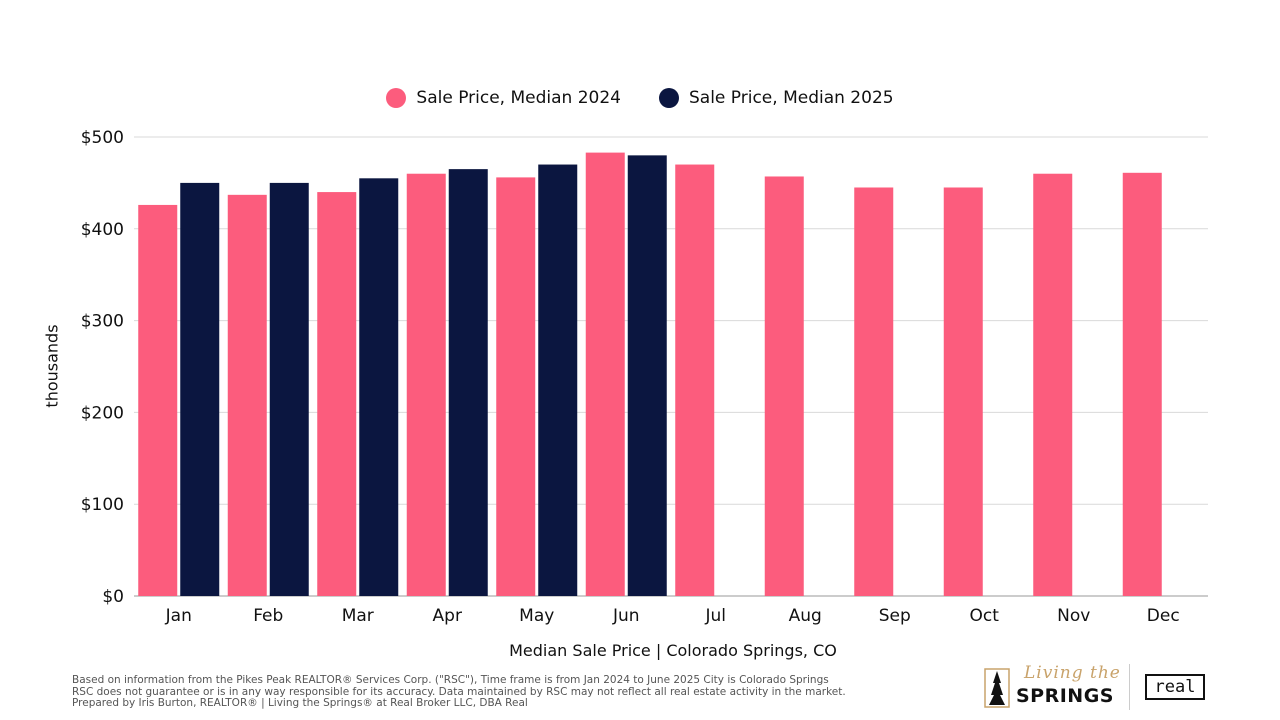  What do you see at coordinates (1129, 687) in the screenshot?
I see `logo-divider` at bounding box center [1129, 687].